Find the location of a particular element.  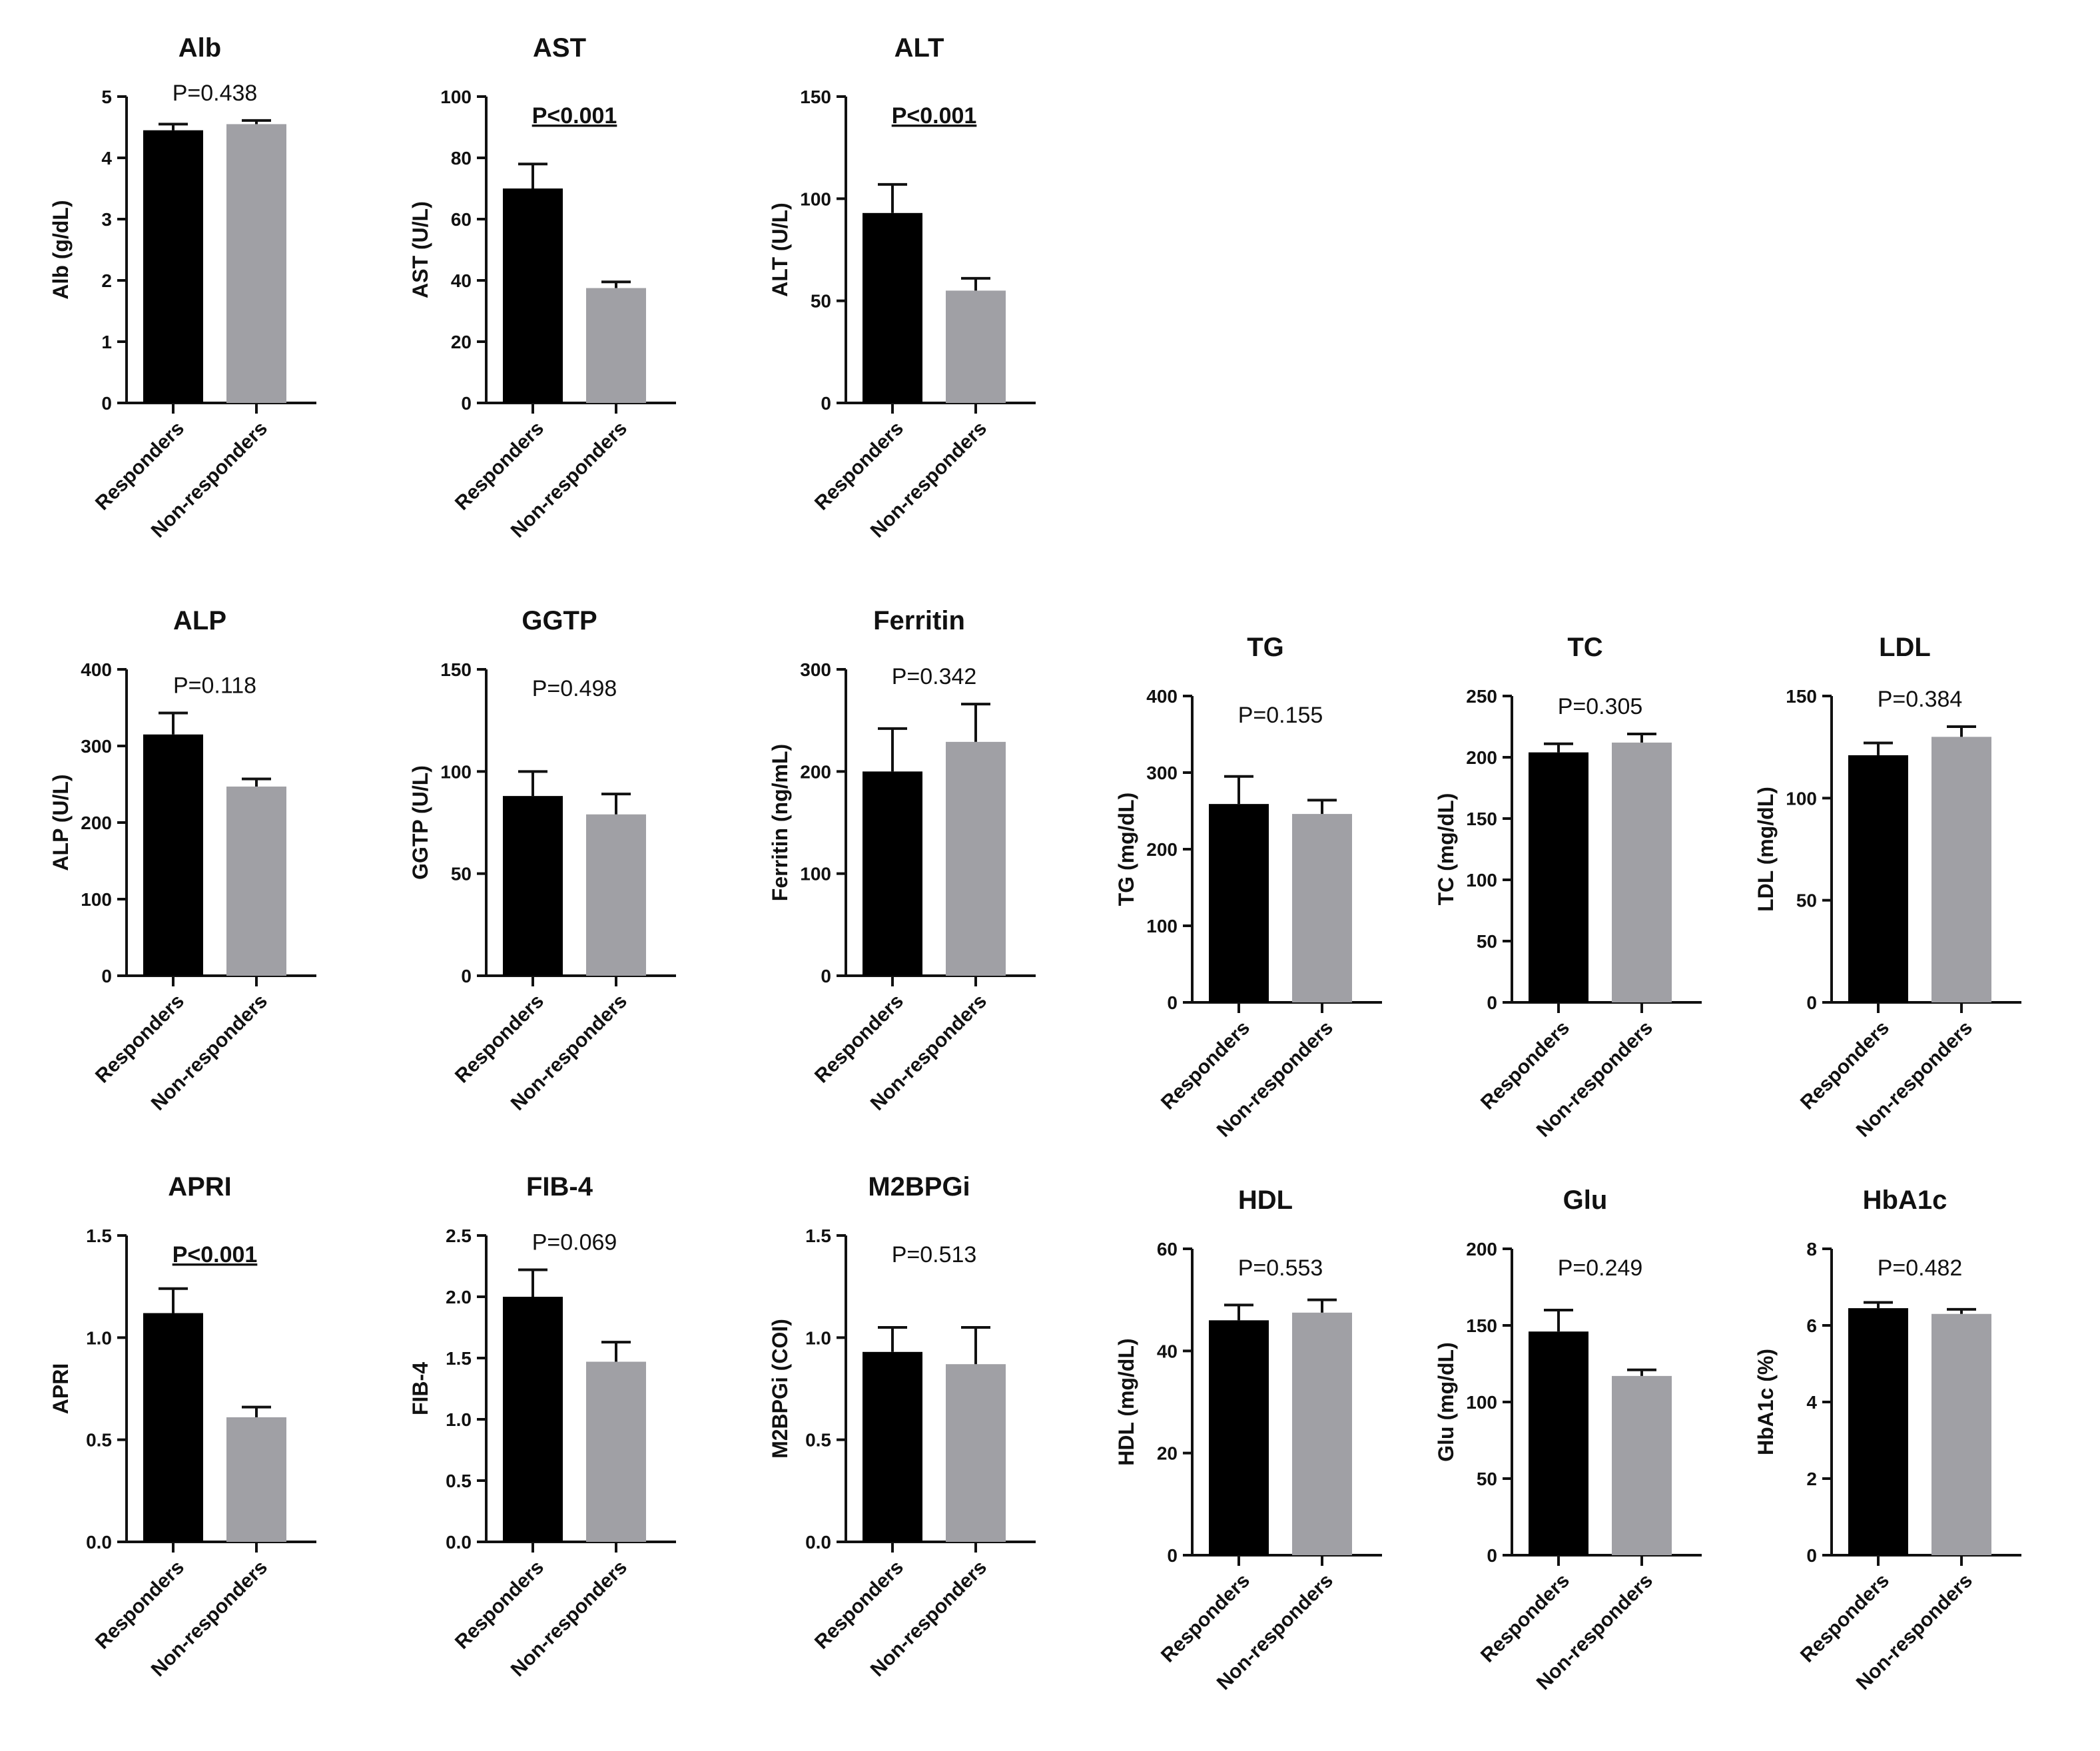

y-tick-label: 1 is located at coordinates (106, 342).